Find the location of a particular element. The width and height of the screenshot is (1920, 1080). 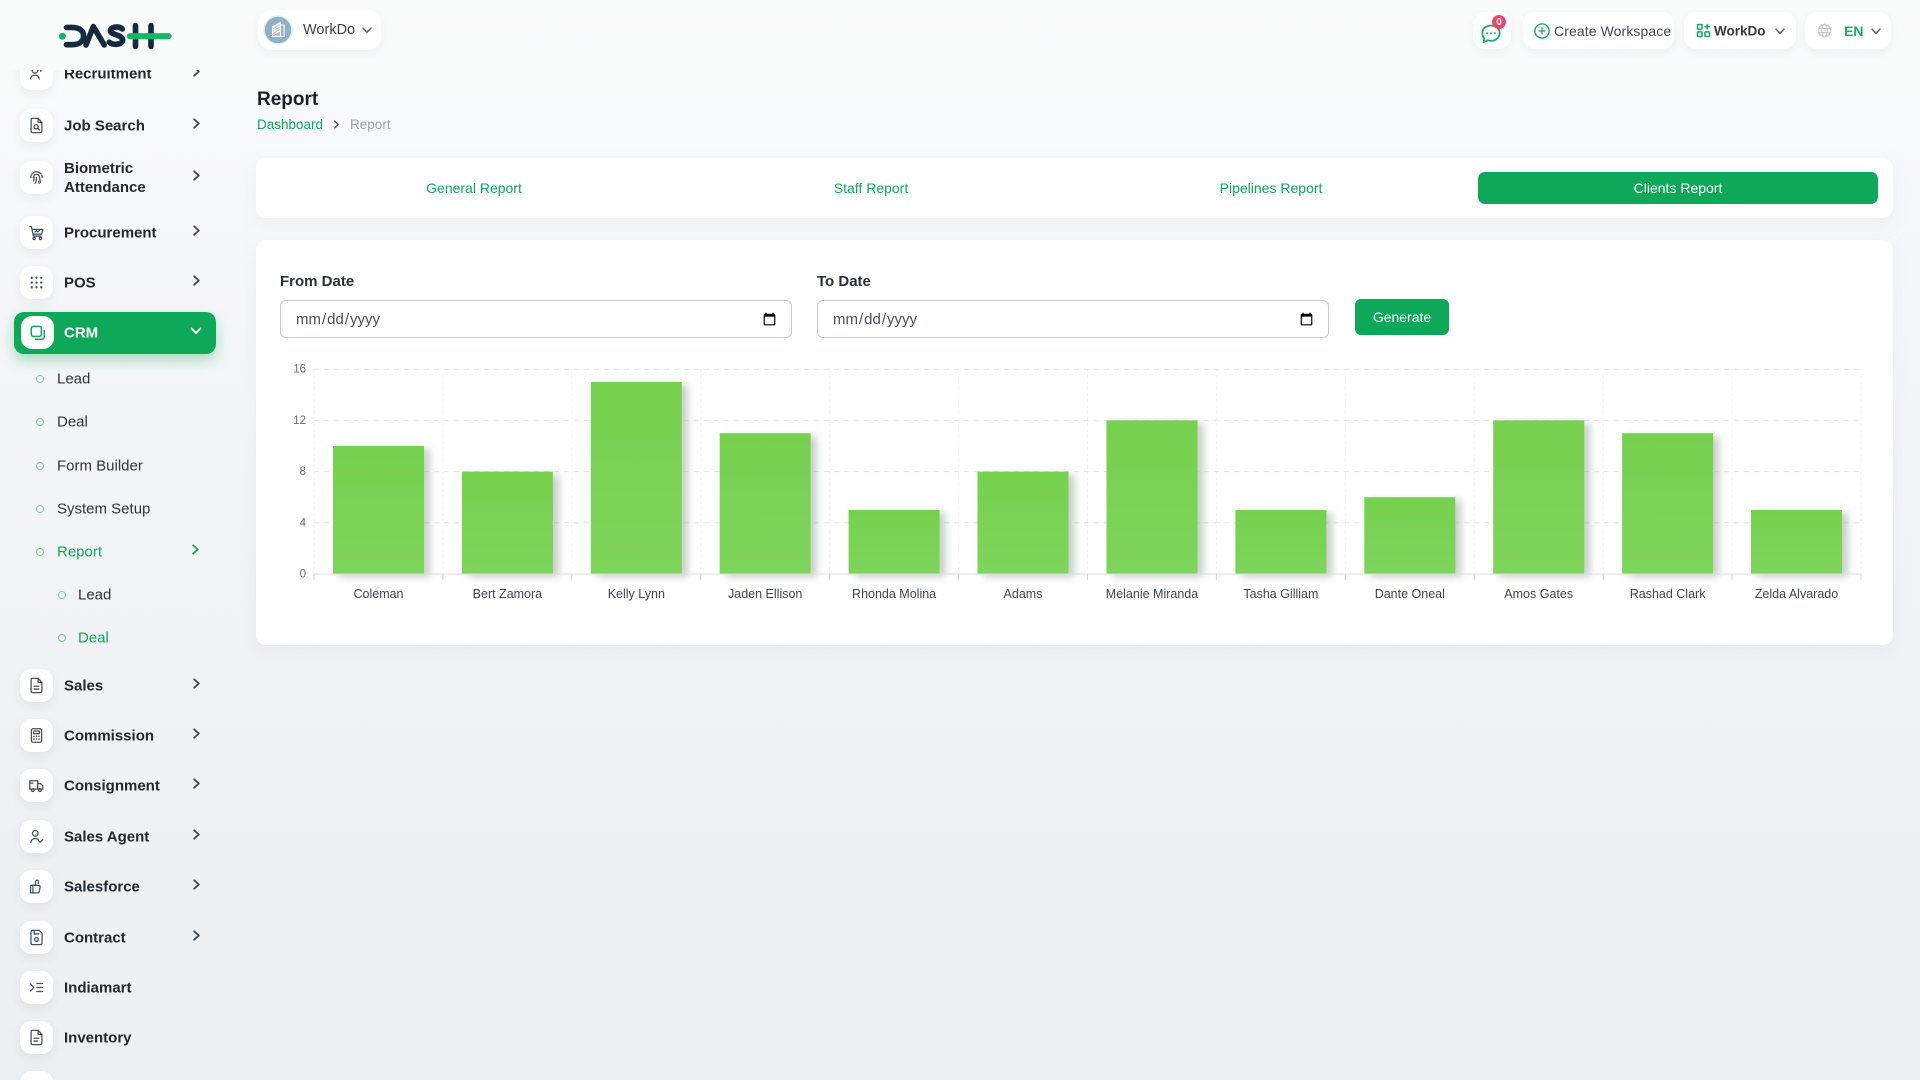

svg-text: Jaden Ellison is located at coordinates (765, 594).